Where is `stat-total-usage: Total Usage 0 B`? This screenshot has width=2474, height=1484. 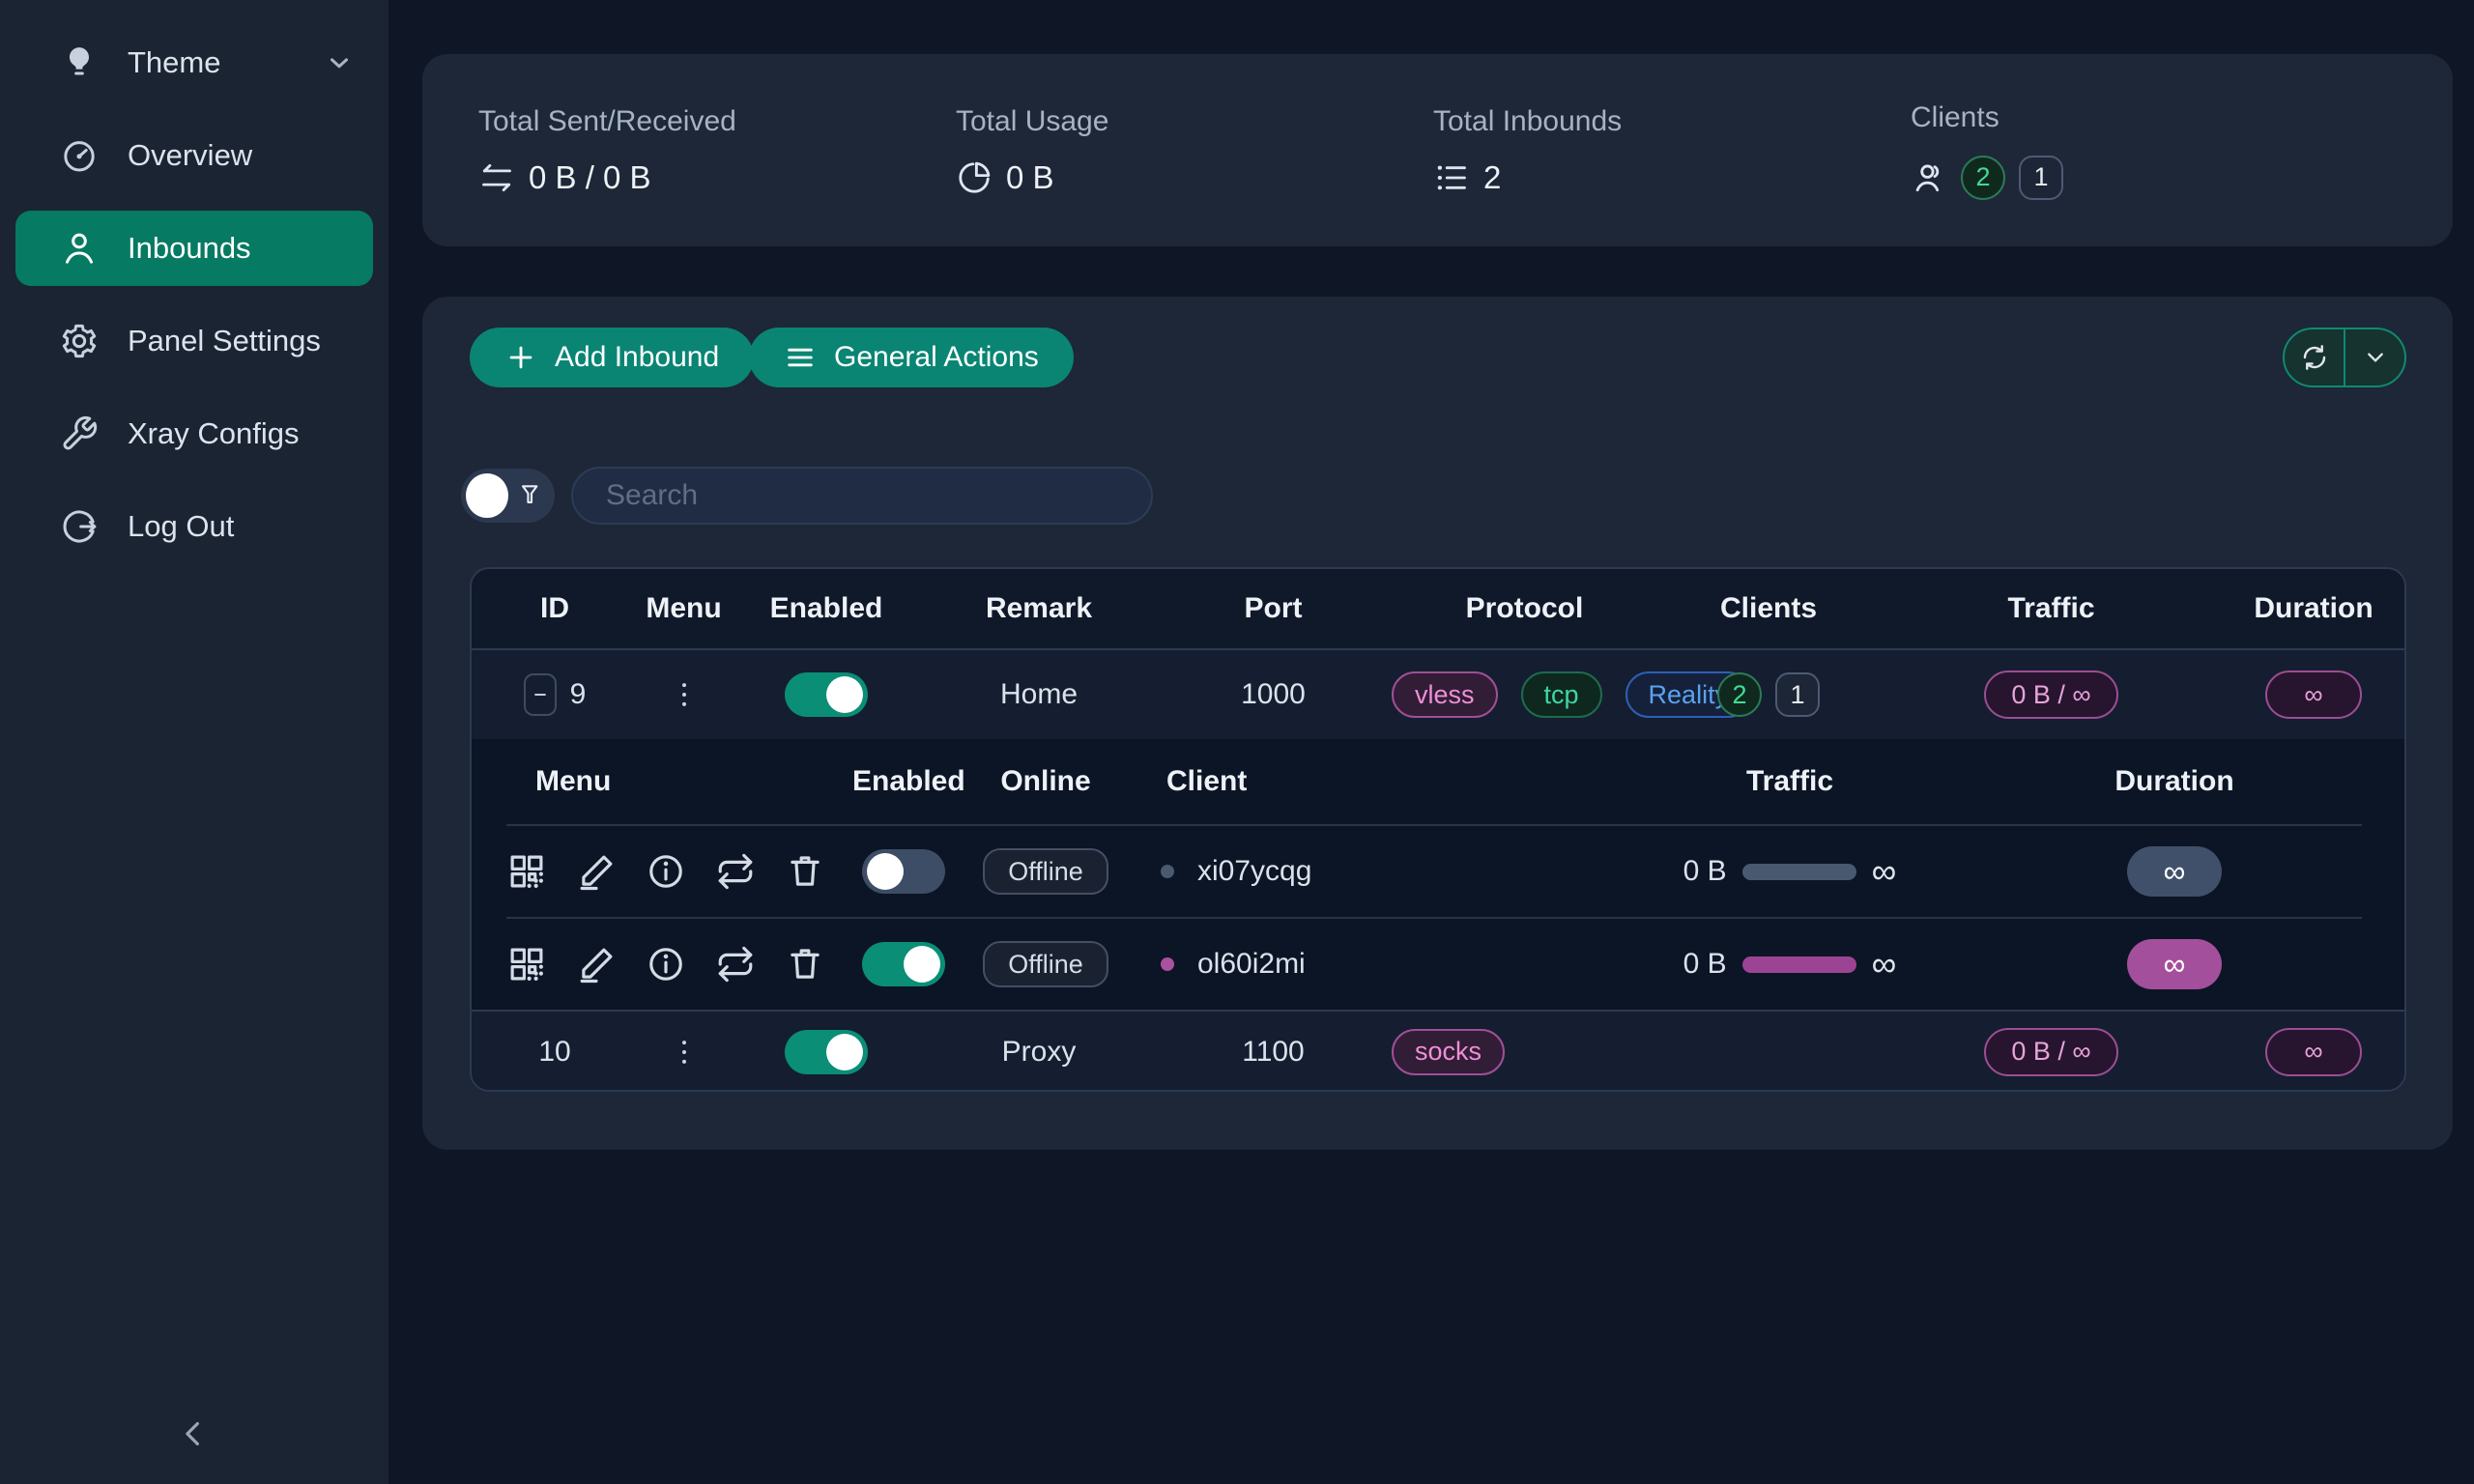
stat-total-usage: Total Usage 0 B is located at coordinates (1194, 150).